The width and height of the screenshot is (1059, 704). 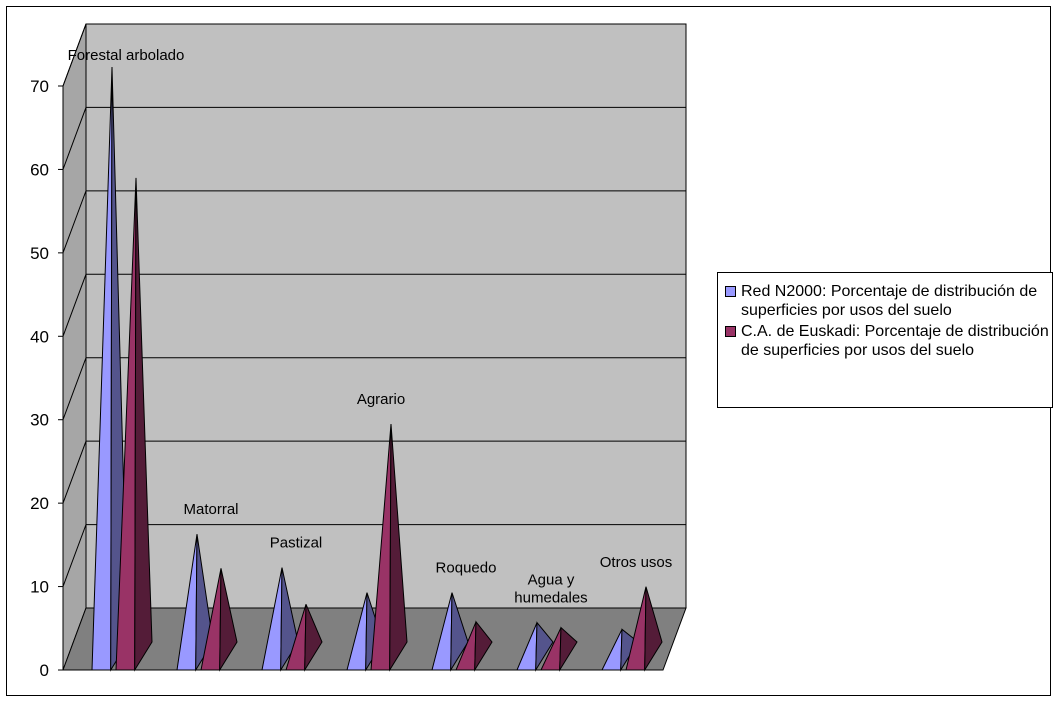 I want to click on y-tick-label-40: 40, so click(x=39, y=336).